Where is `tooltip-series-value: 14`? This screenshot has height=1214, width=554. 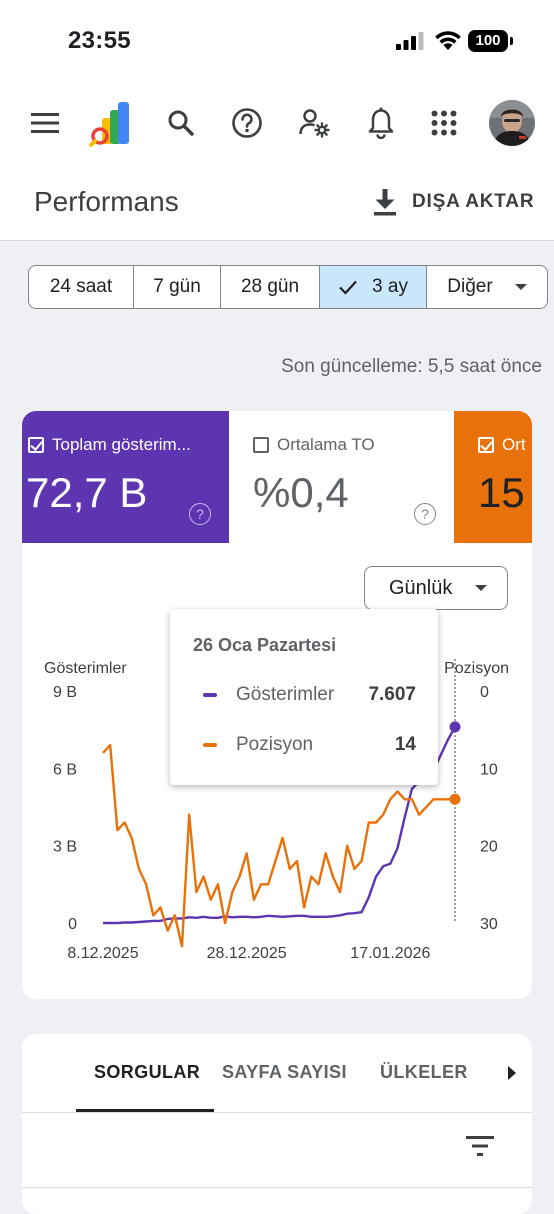 tooltip-series-value: 14 is located at coordinates (405, 744).